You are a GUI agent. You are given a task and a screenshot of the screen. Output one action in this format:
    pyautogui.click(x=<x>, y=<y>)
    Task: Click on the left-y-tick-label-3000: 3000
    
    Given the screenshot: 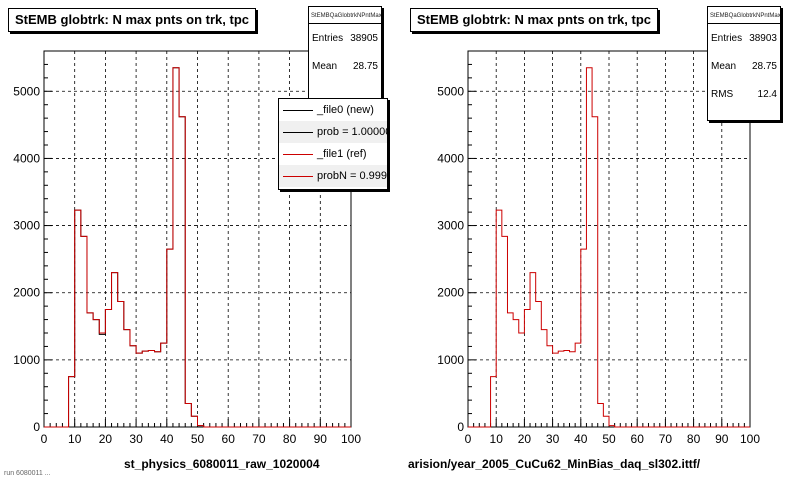 What is the action you would take?
    pyautogui.click(x=26, y=226)
    